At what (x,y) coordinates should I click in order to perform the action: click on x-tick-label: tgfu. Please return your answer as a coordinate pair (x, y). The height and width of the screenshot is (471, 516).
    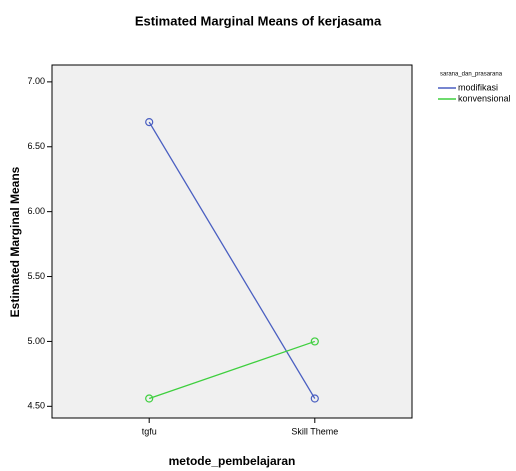
    Looking at the image, I should click on (149, 431).